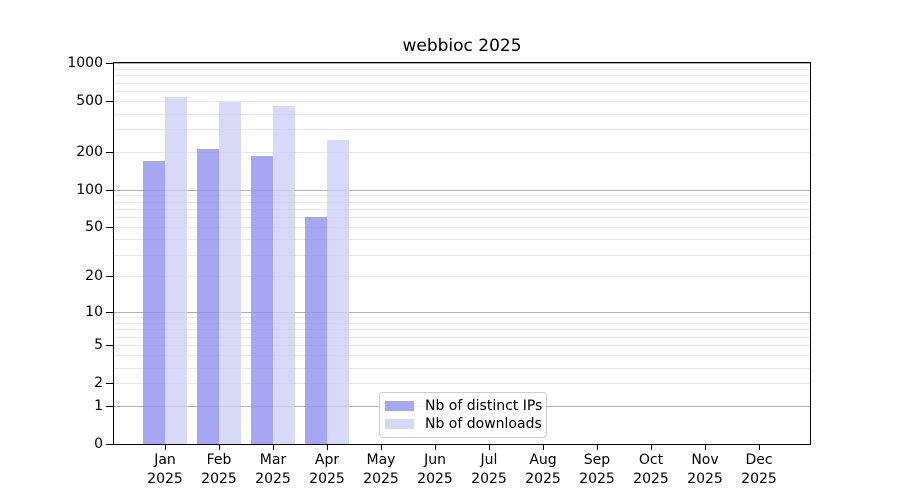  What do you see at coordinates (262, 299) in the screenshot?
I see `bar-mar-distinct-ips` at bounding box center [262, 299].